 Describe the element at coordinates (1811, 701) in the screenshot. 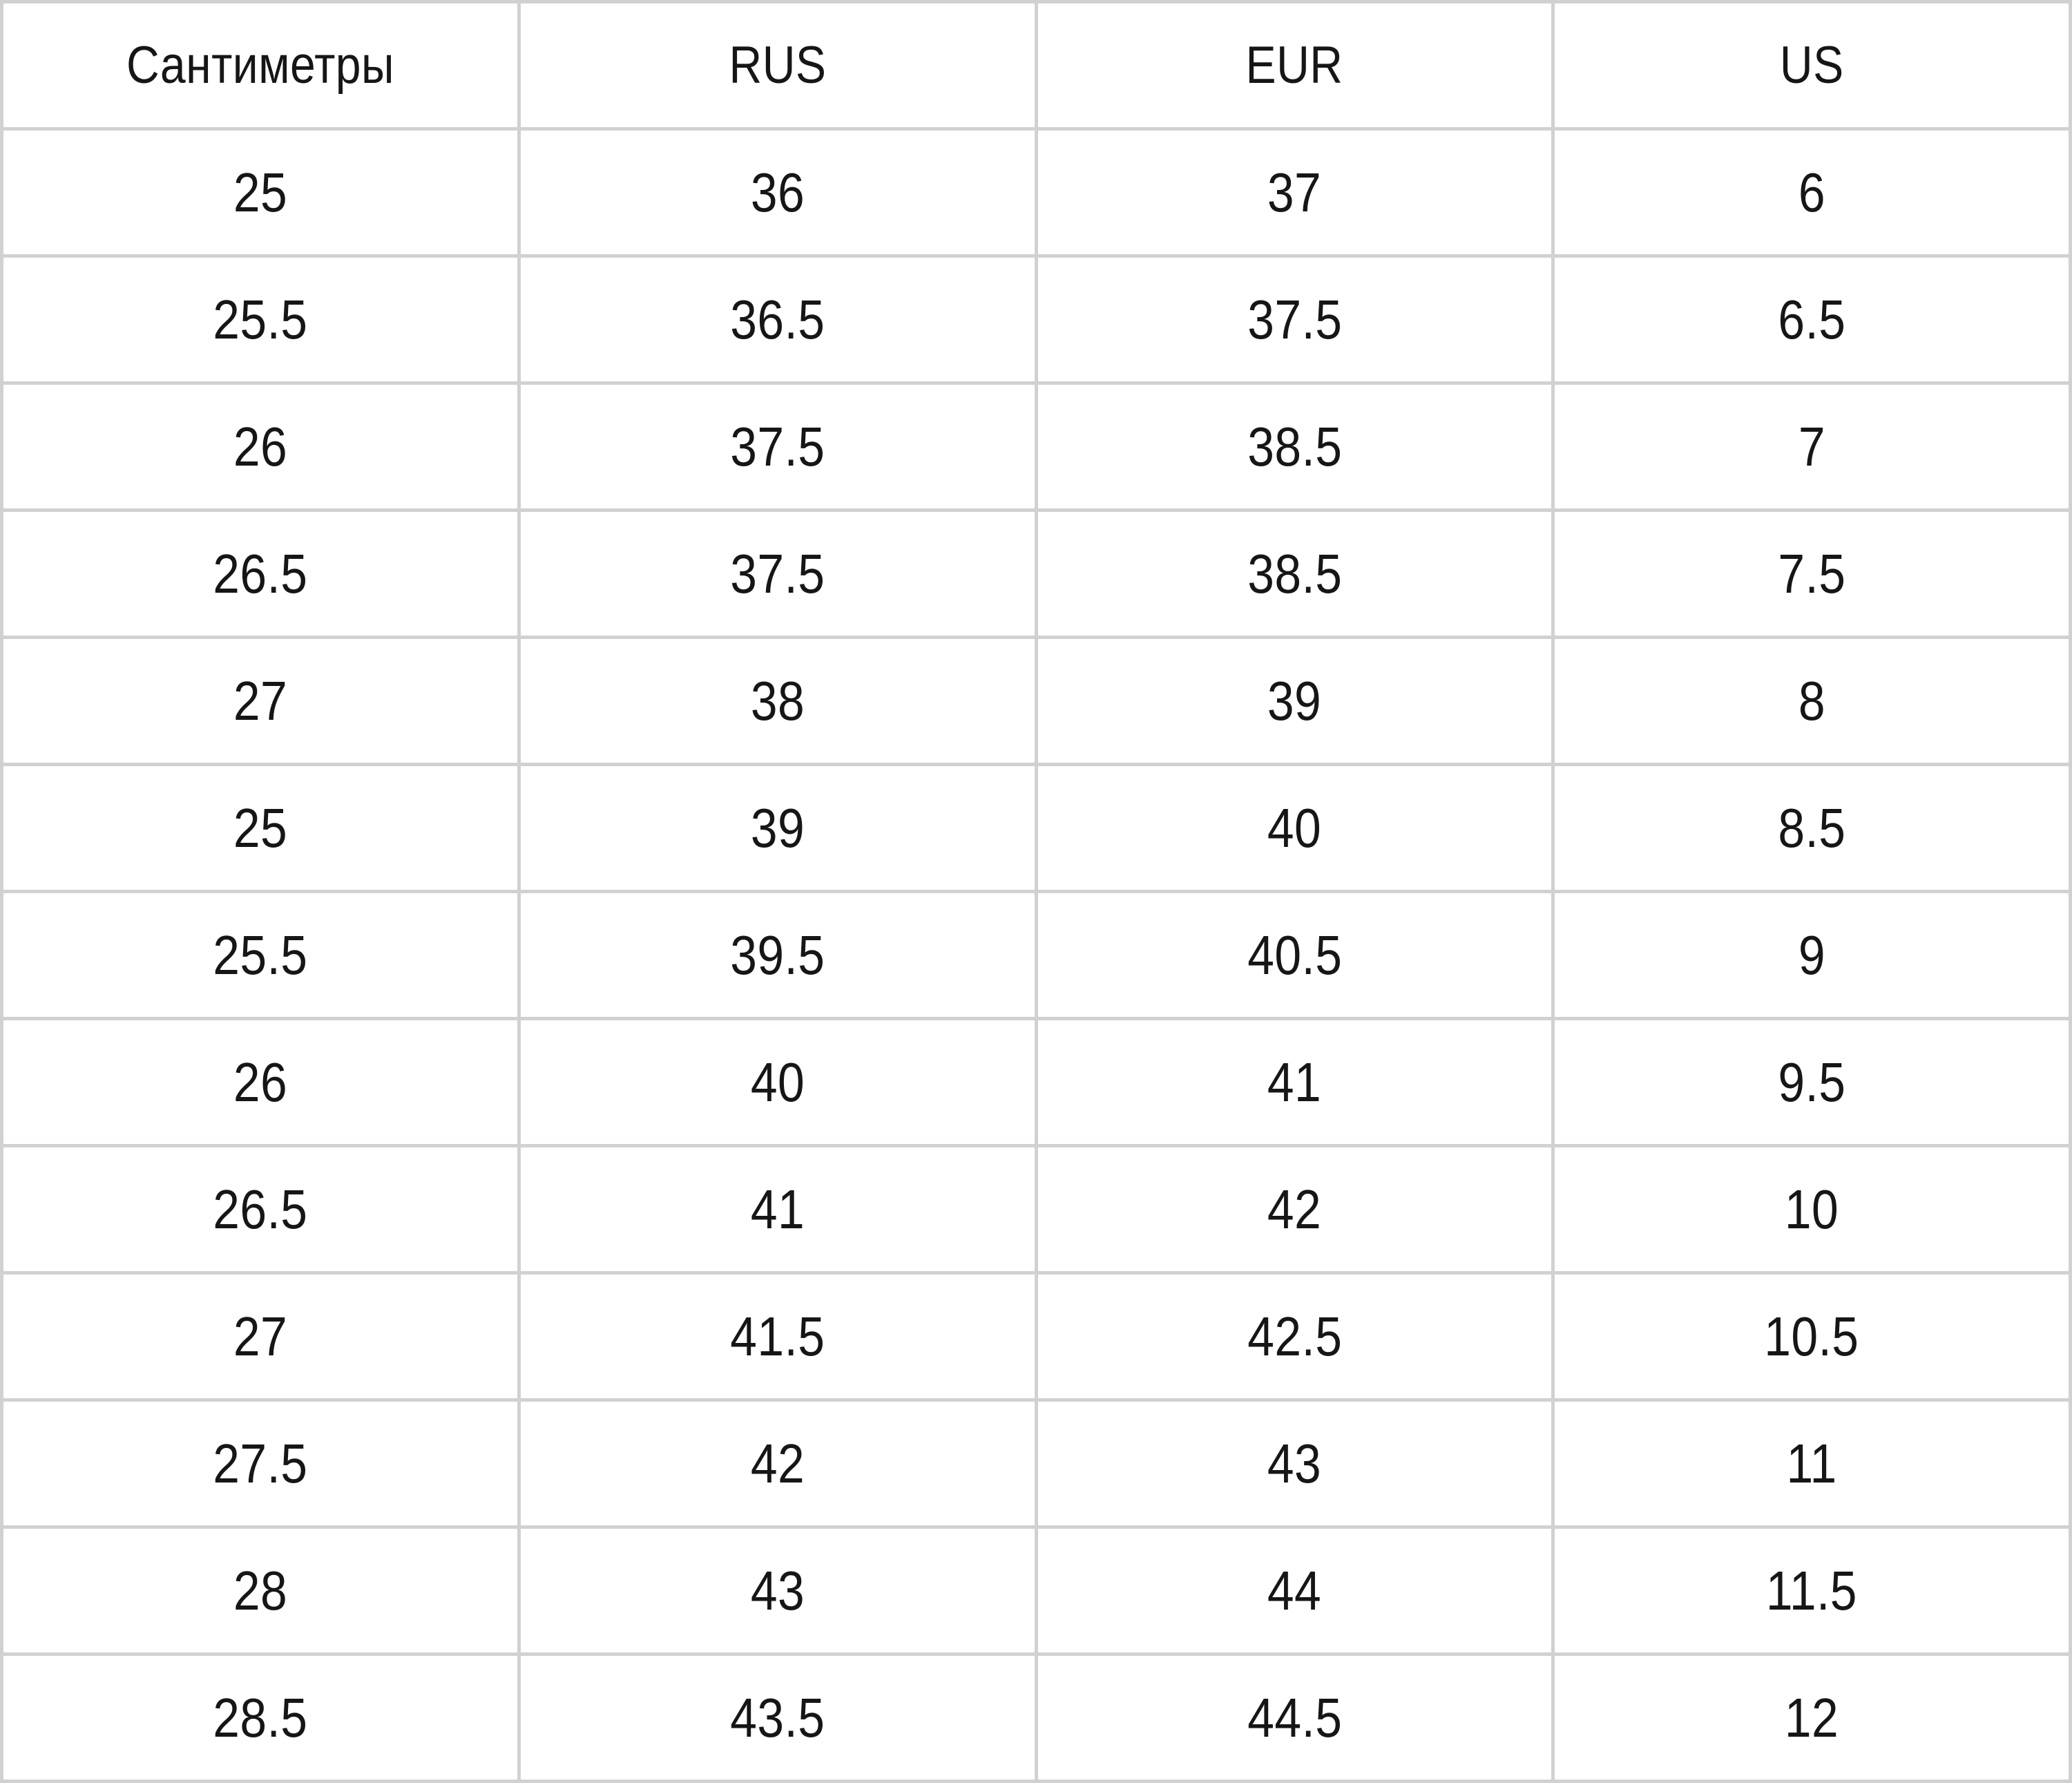

I see `cell-us: 8` at that location.